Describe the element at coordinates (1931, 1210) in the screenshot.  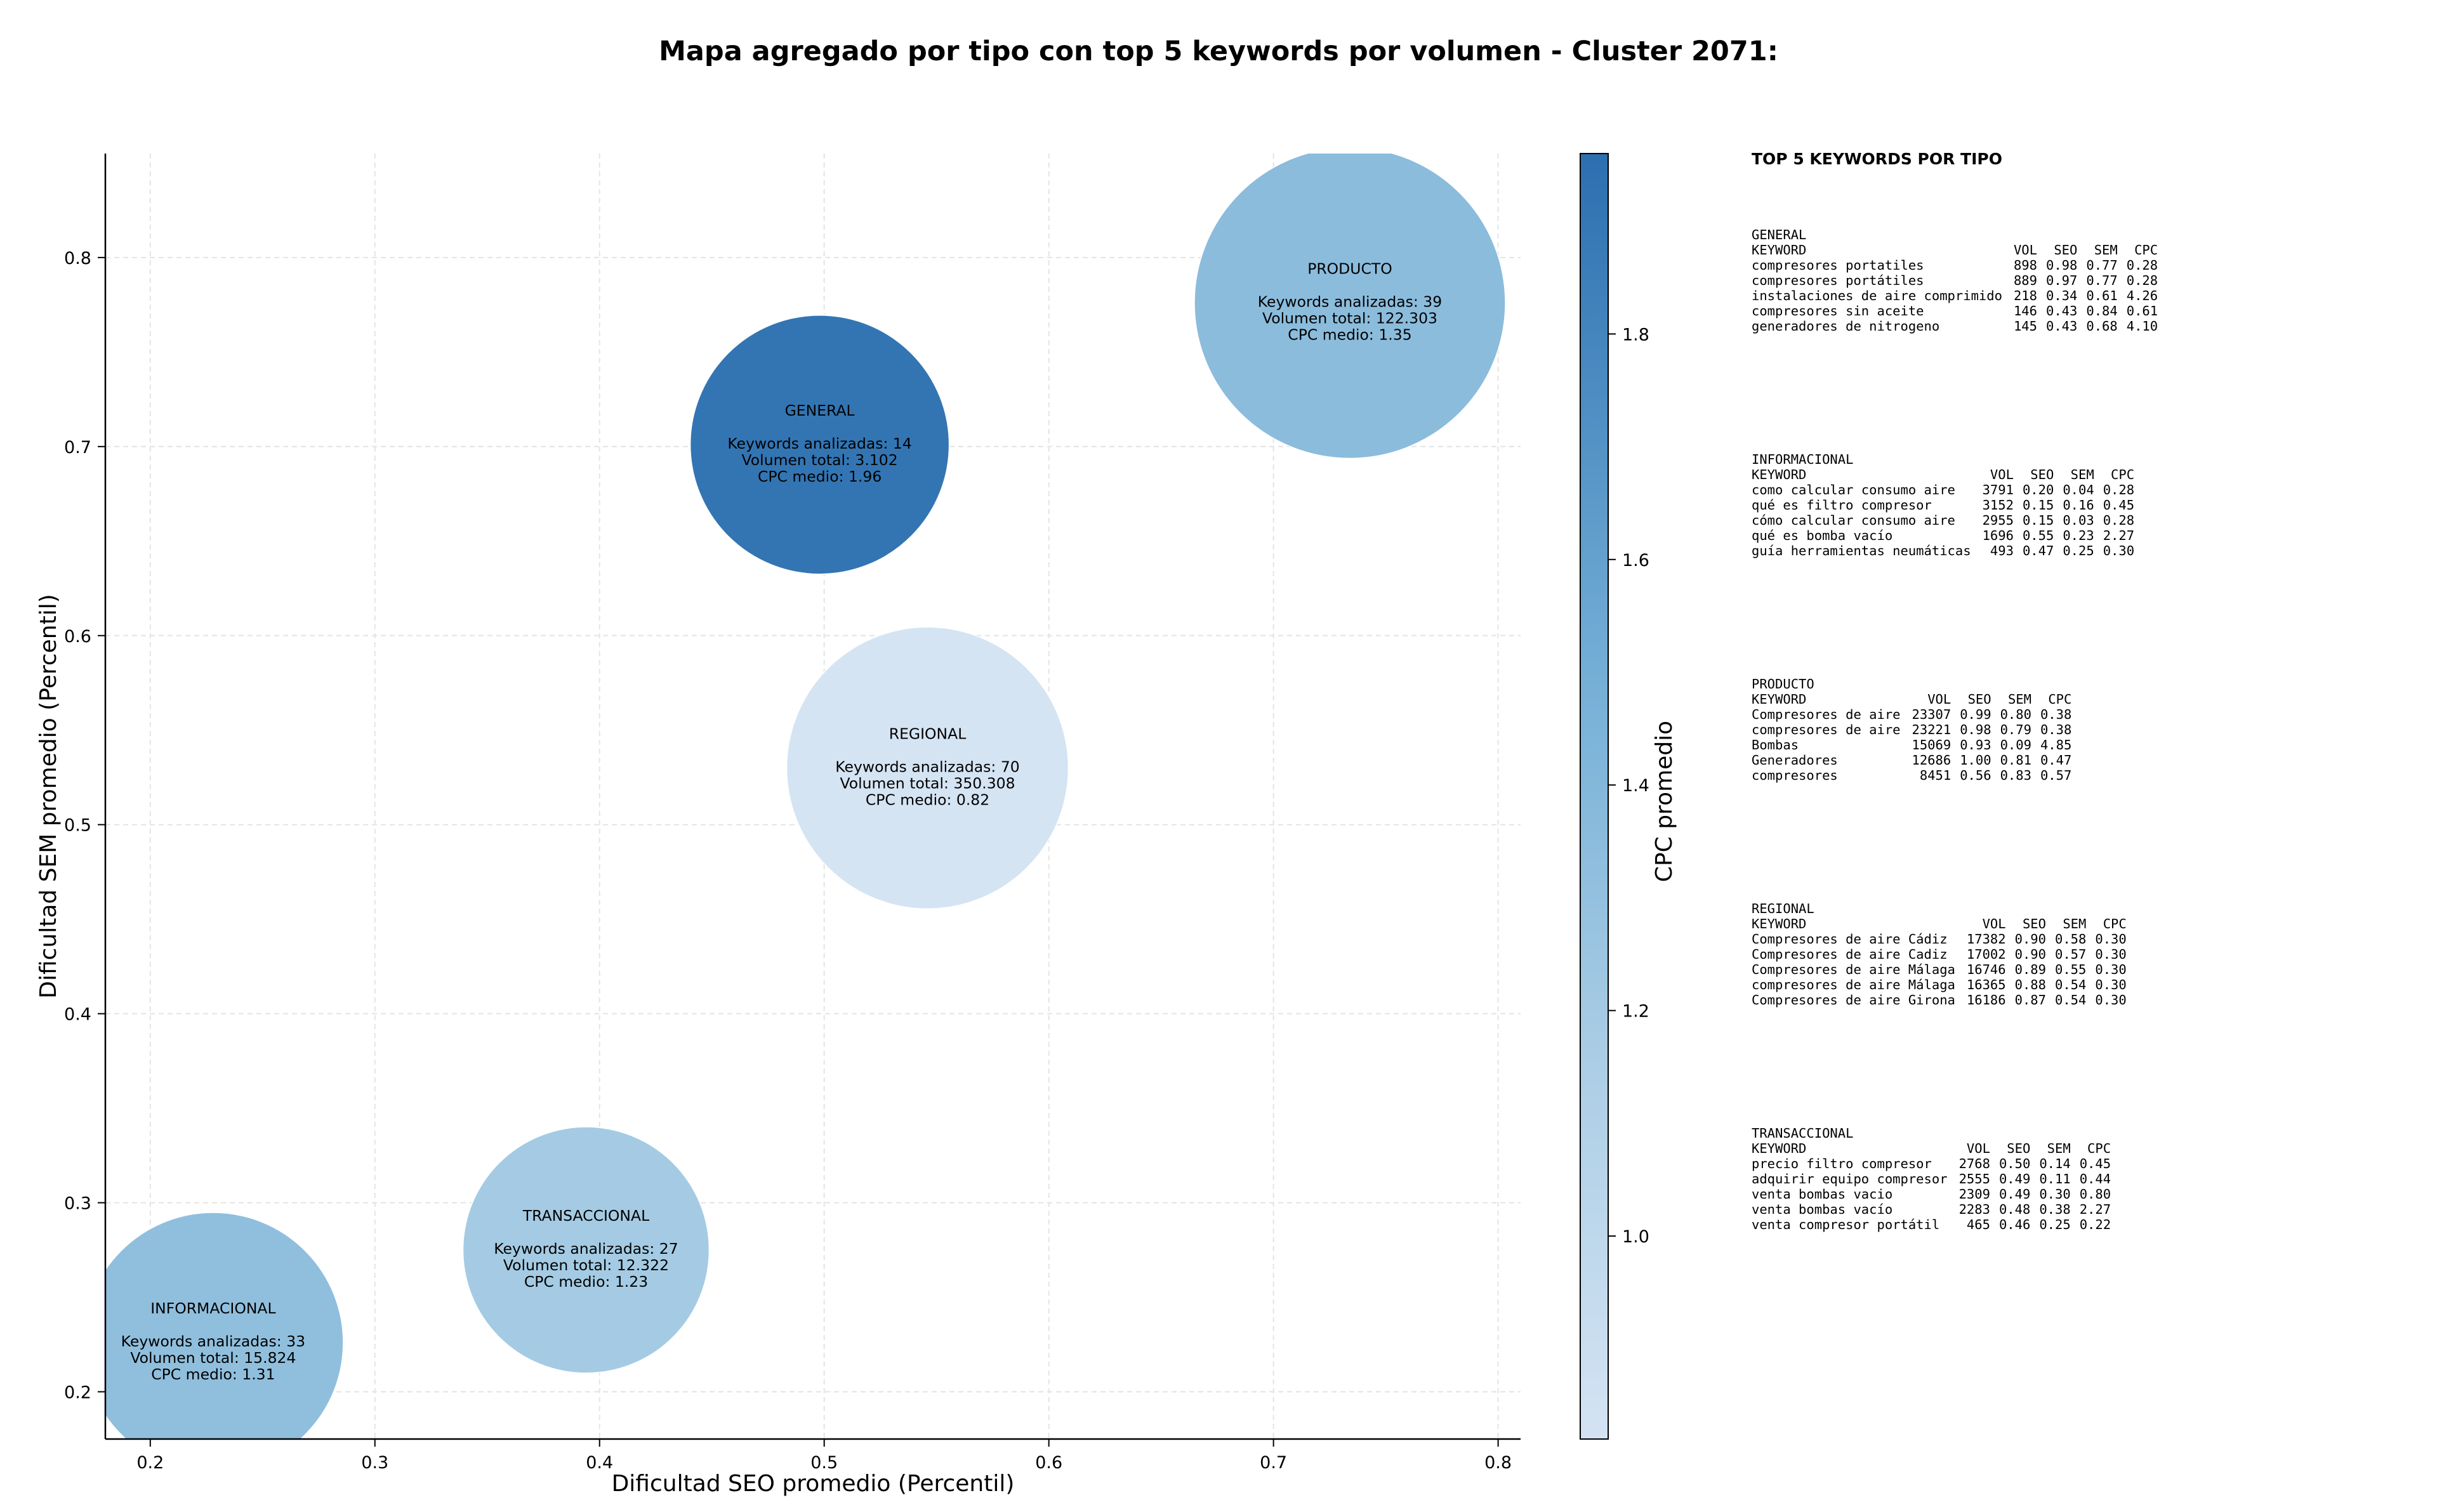
I see `table-row: venta bombas vacío 2283 0.48 0.38 2.27` at that location.